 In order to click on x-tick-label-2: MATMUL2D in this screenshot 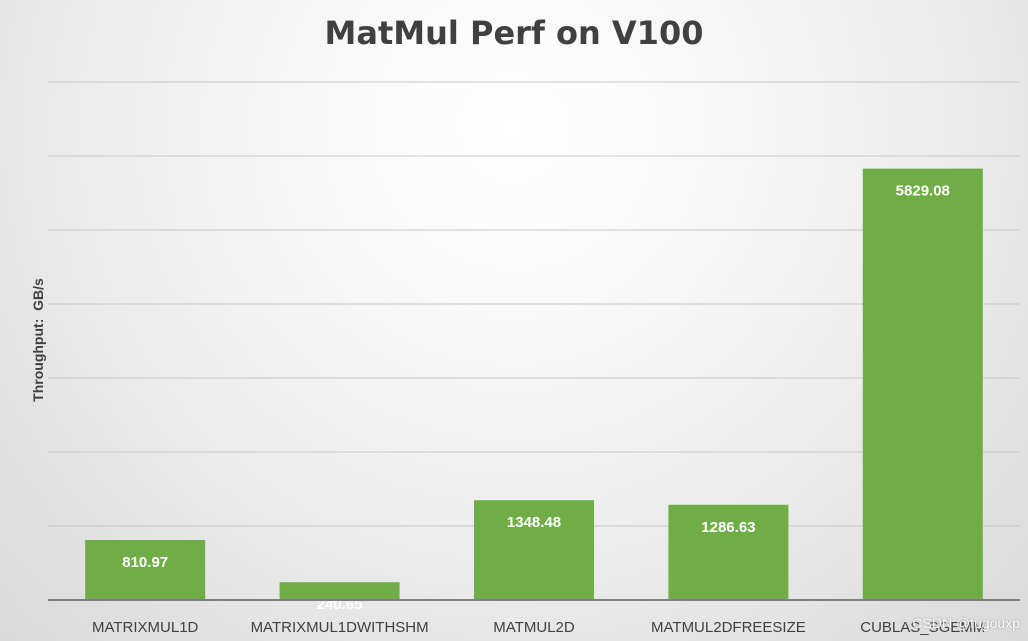, I will do `click(534, 627)`.